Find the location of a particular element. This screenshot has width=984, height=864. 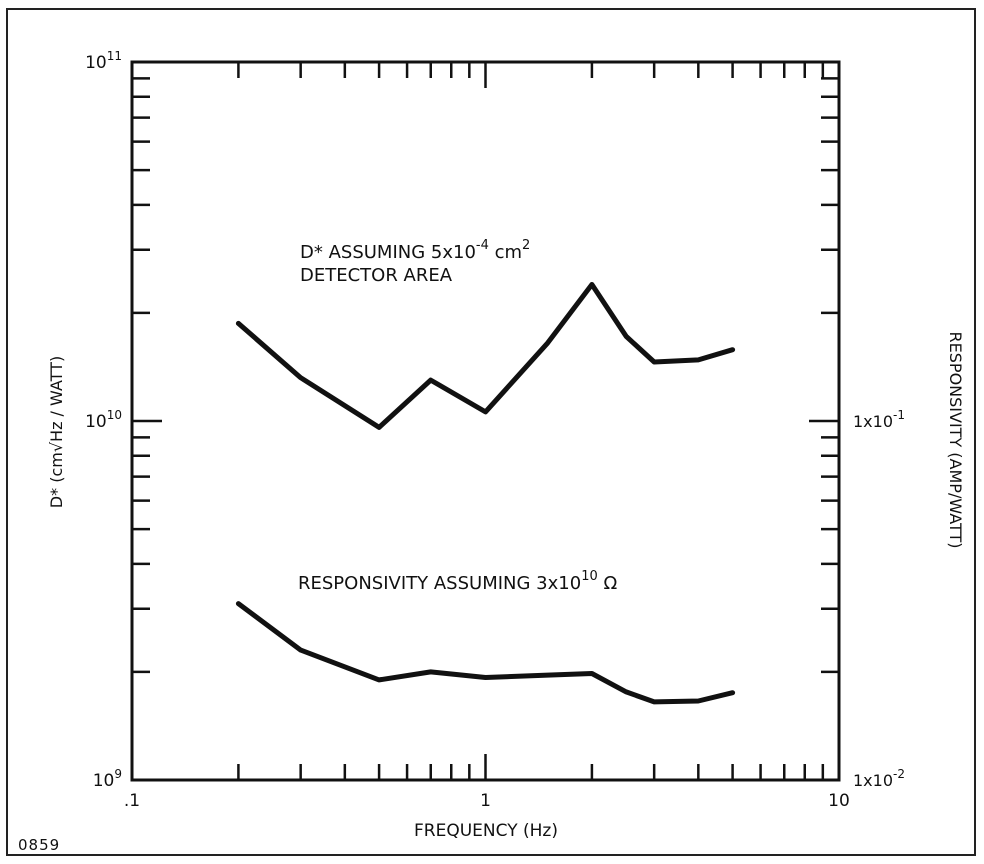

y-axis-label-left: D* (cm√Hz / WATT) is located at coordinates (56, 432).